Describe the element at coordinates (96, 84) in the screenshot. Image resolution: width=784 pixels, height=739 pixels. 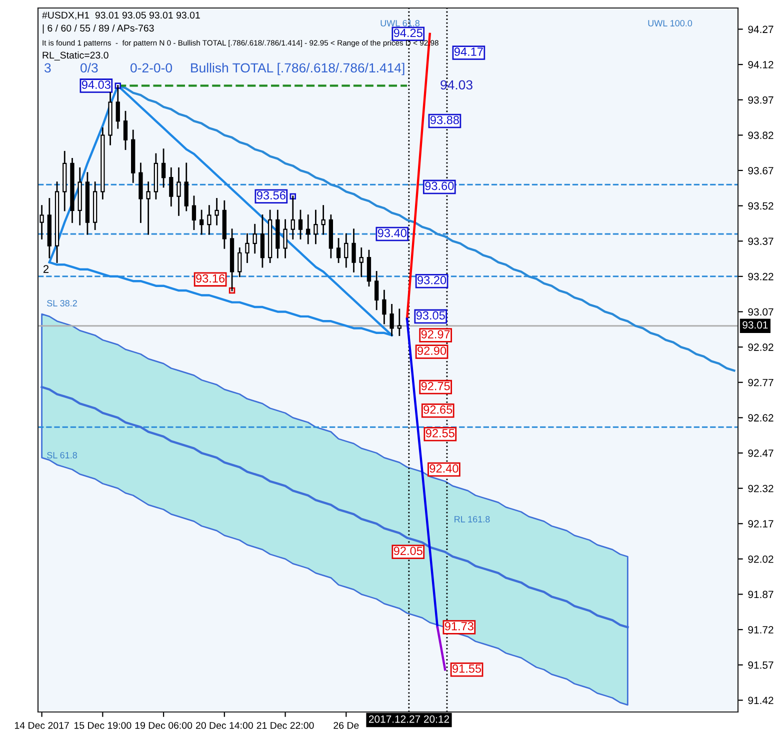
I see `data-label: 94.03` at that location.